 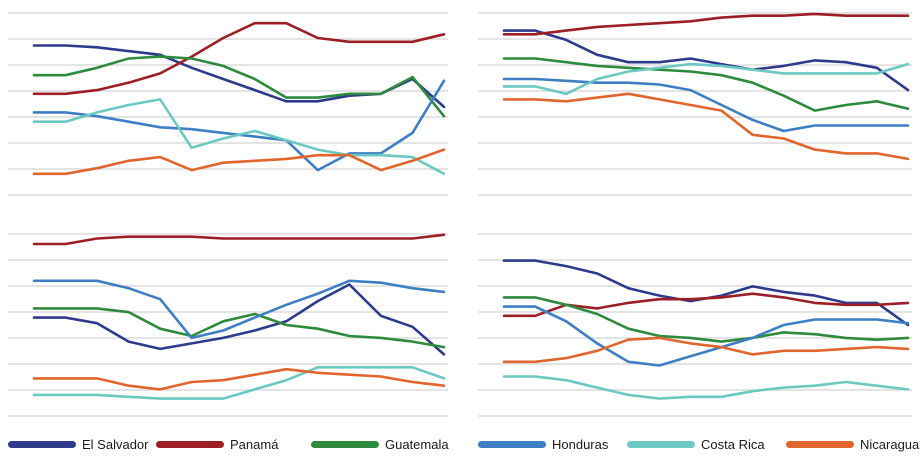 I want to click on legend-item-guatemala: Guatemala, so click(x=380, y=444).